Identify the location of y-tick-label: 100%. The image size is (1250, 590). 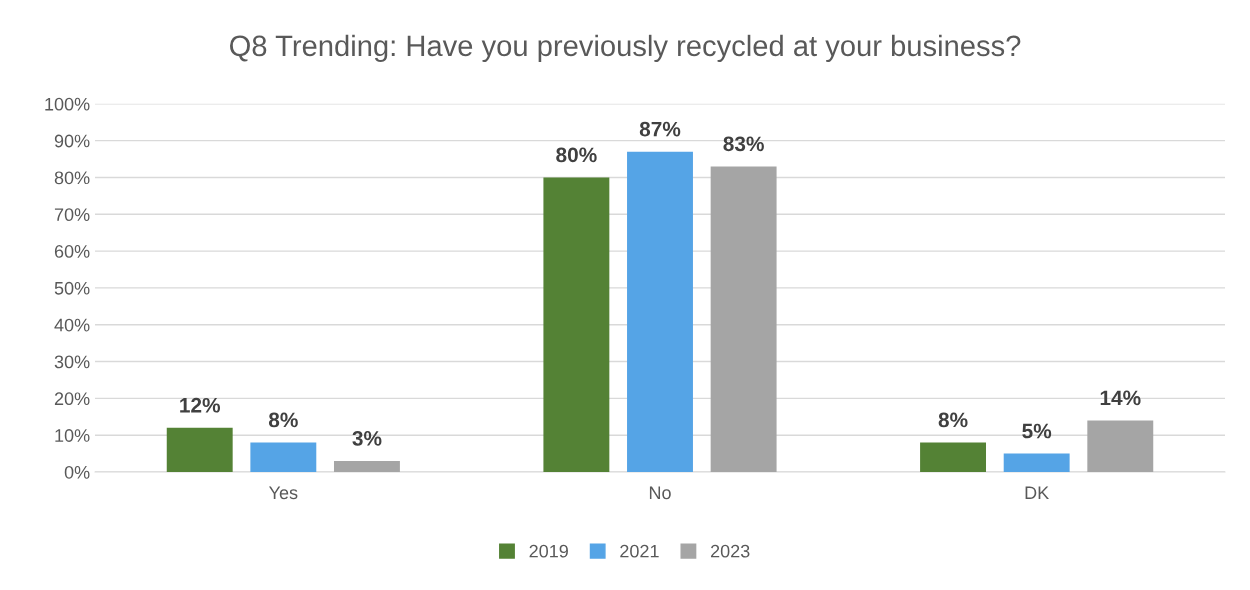
(67, 104).